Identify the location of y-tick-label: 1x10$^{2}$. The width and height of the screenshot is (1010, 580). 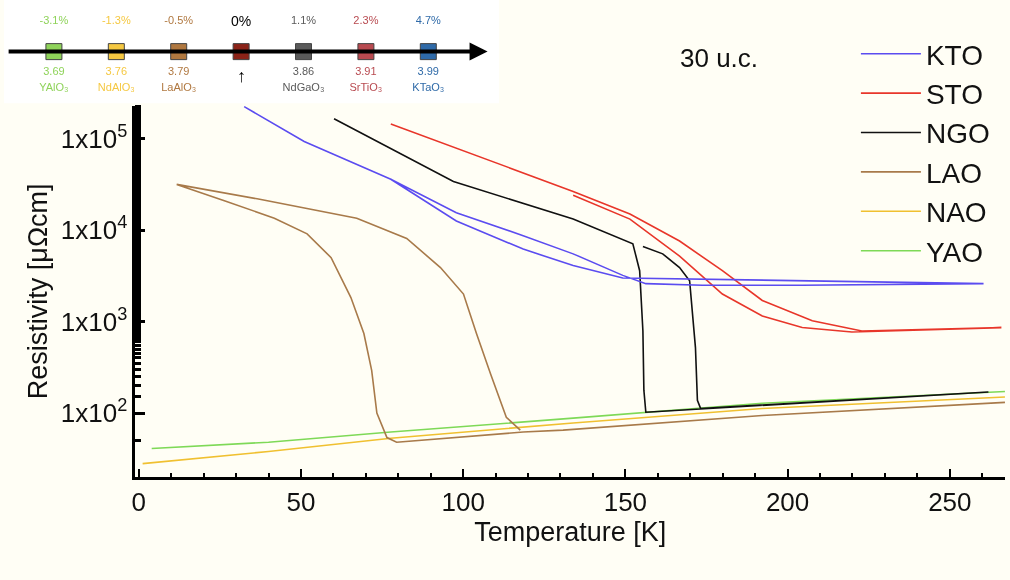
(94, 412).